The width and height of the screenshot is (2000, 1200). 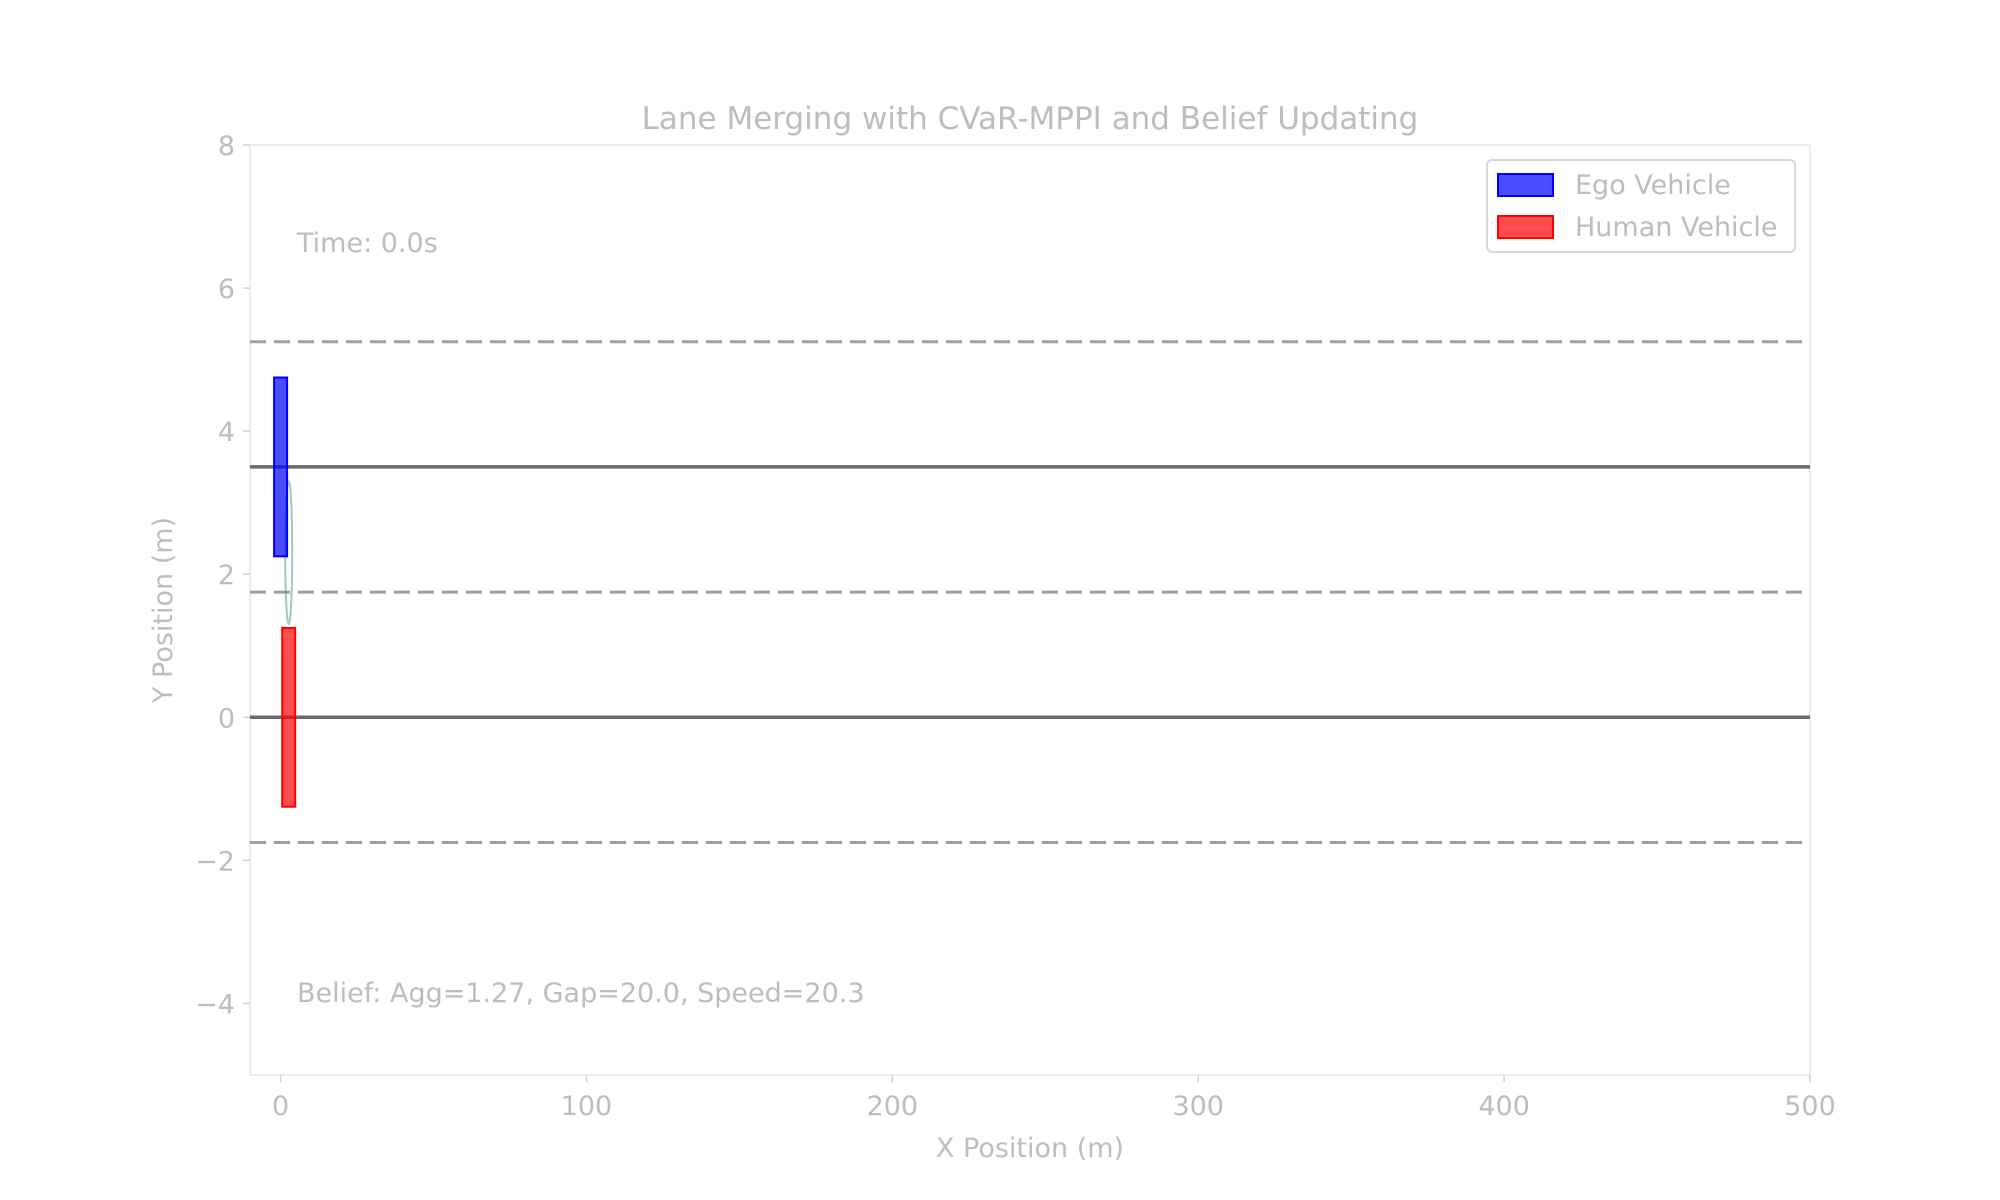 What do you see at coordinates (1504, 1106) in the screenshot?
I see `x-tick-label: 400` at bounding box center [1504, 1106].